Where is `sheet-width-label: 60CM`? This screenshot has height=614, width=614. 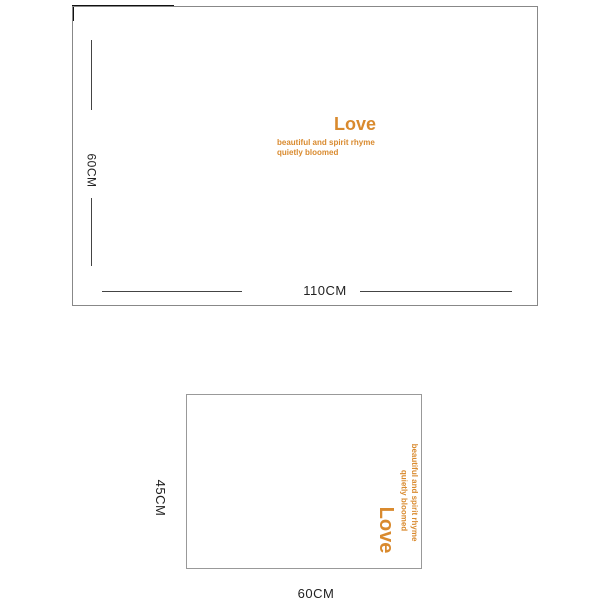 sheet-width-label: 60CM is located at coordinates (316, 593).